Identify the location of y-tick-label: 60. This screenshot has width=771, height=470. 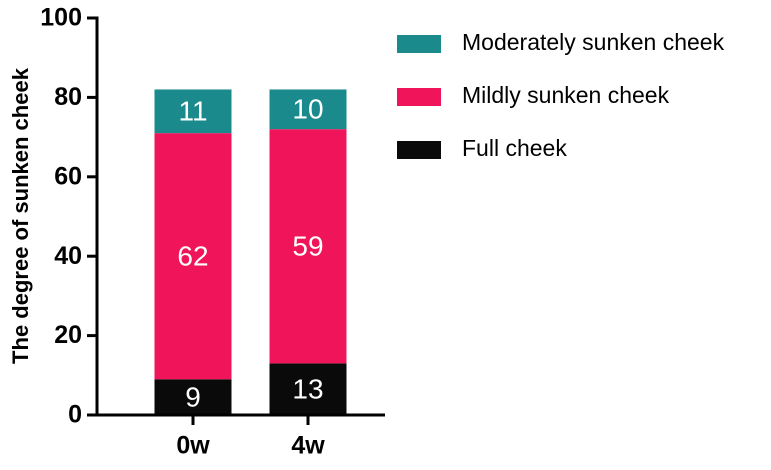
(68, 176).